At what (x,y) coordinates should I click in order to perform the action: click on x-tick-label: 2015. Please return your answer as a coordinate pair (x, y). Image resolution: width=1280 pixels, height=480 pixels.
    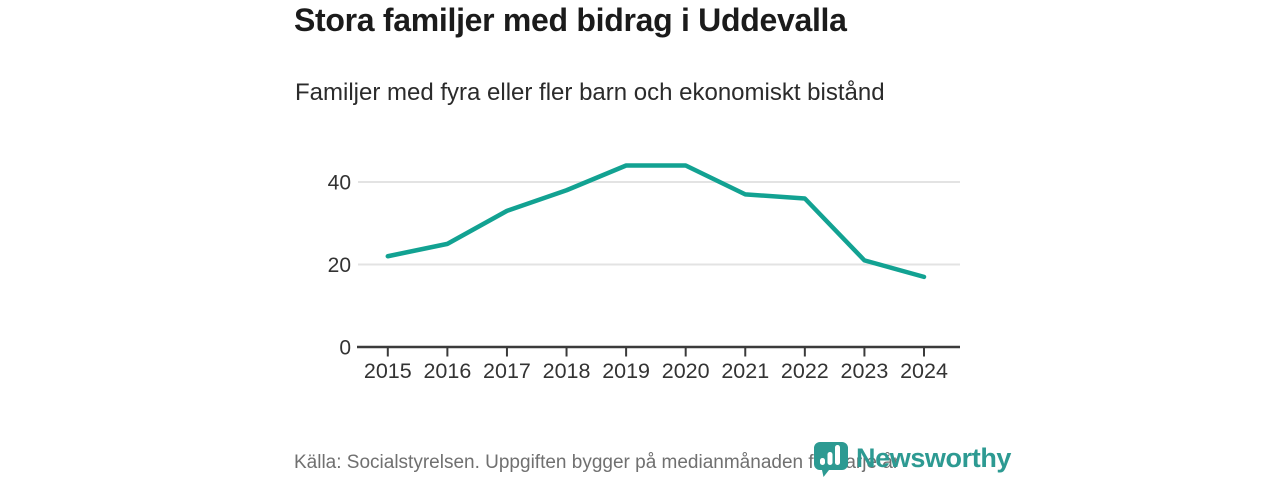
    Looking at the image, I should click on (388, 371).